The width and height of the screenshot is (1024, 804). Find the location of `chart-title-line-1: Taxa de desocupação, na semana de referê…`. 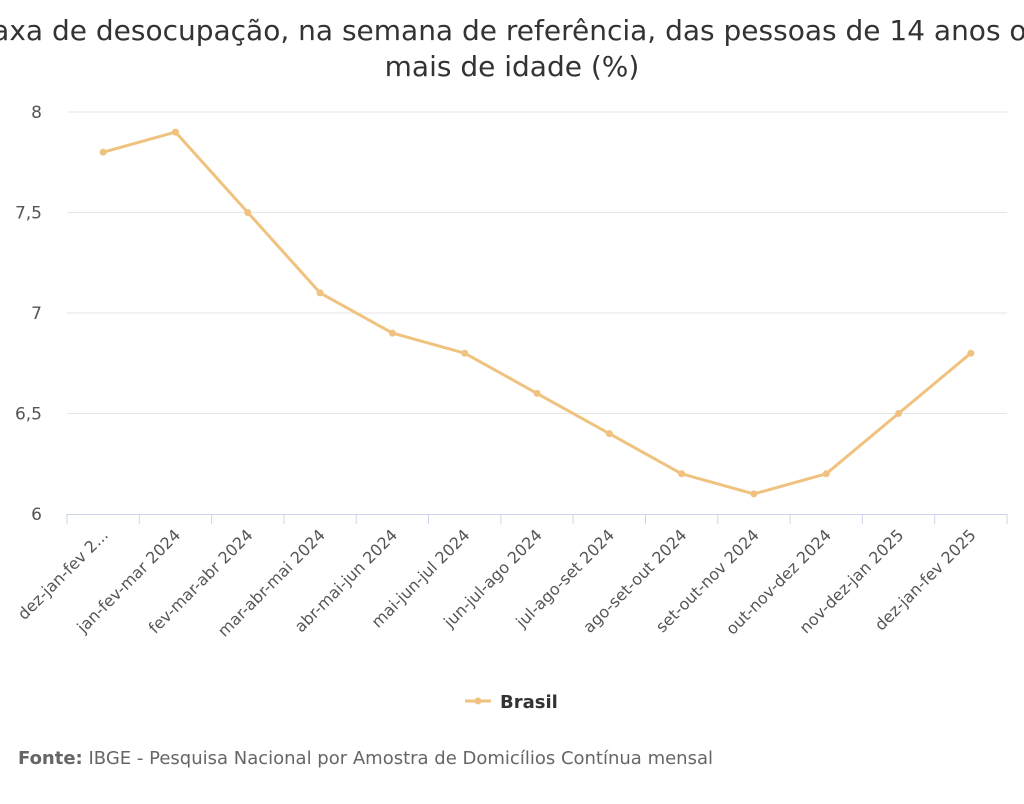

chart-title-line-1: Taxa de desocupação, na semana de referê… is located at coordinates (512, 30).